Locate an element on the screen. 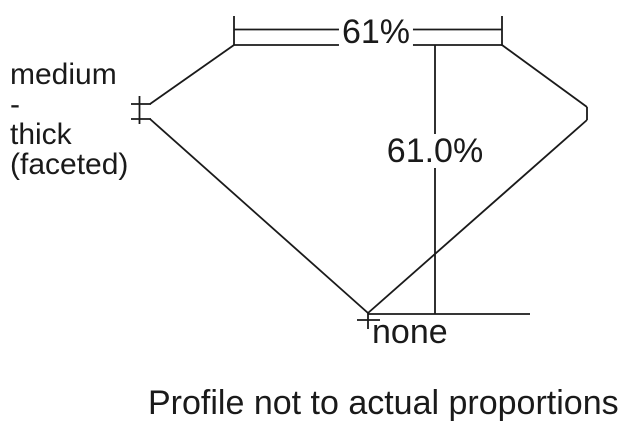 This screenshot has height=430, width=640. crown-facet-right-line is located at coordinates (544, 76).